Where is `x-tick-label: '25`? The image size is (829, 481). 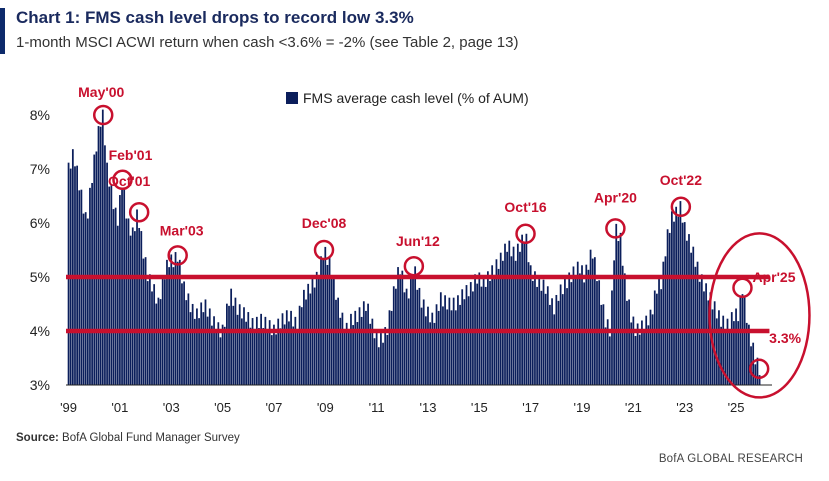 x-tick-label: '25 is located at coordinates (736, 407).